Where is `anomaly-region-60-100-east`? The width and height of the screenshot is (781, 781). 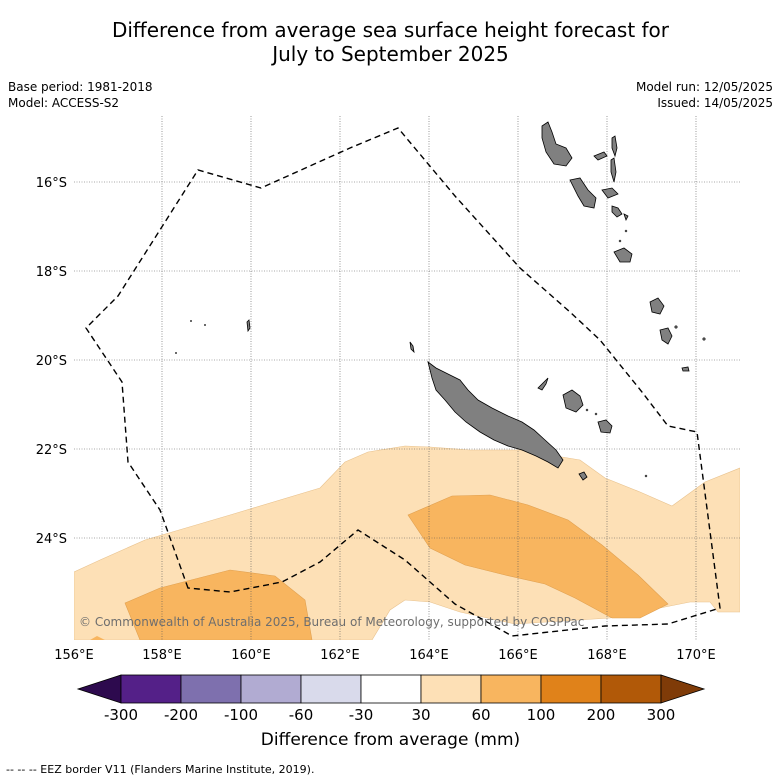
anomaly-region-60-100-east is located at coordinates (538, 556).